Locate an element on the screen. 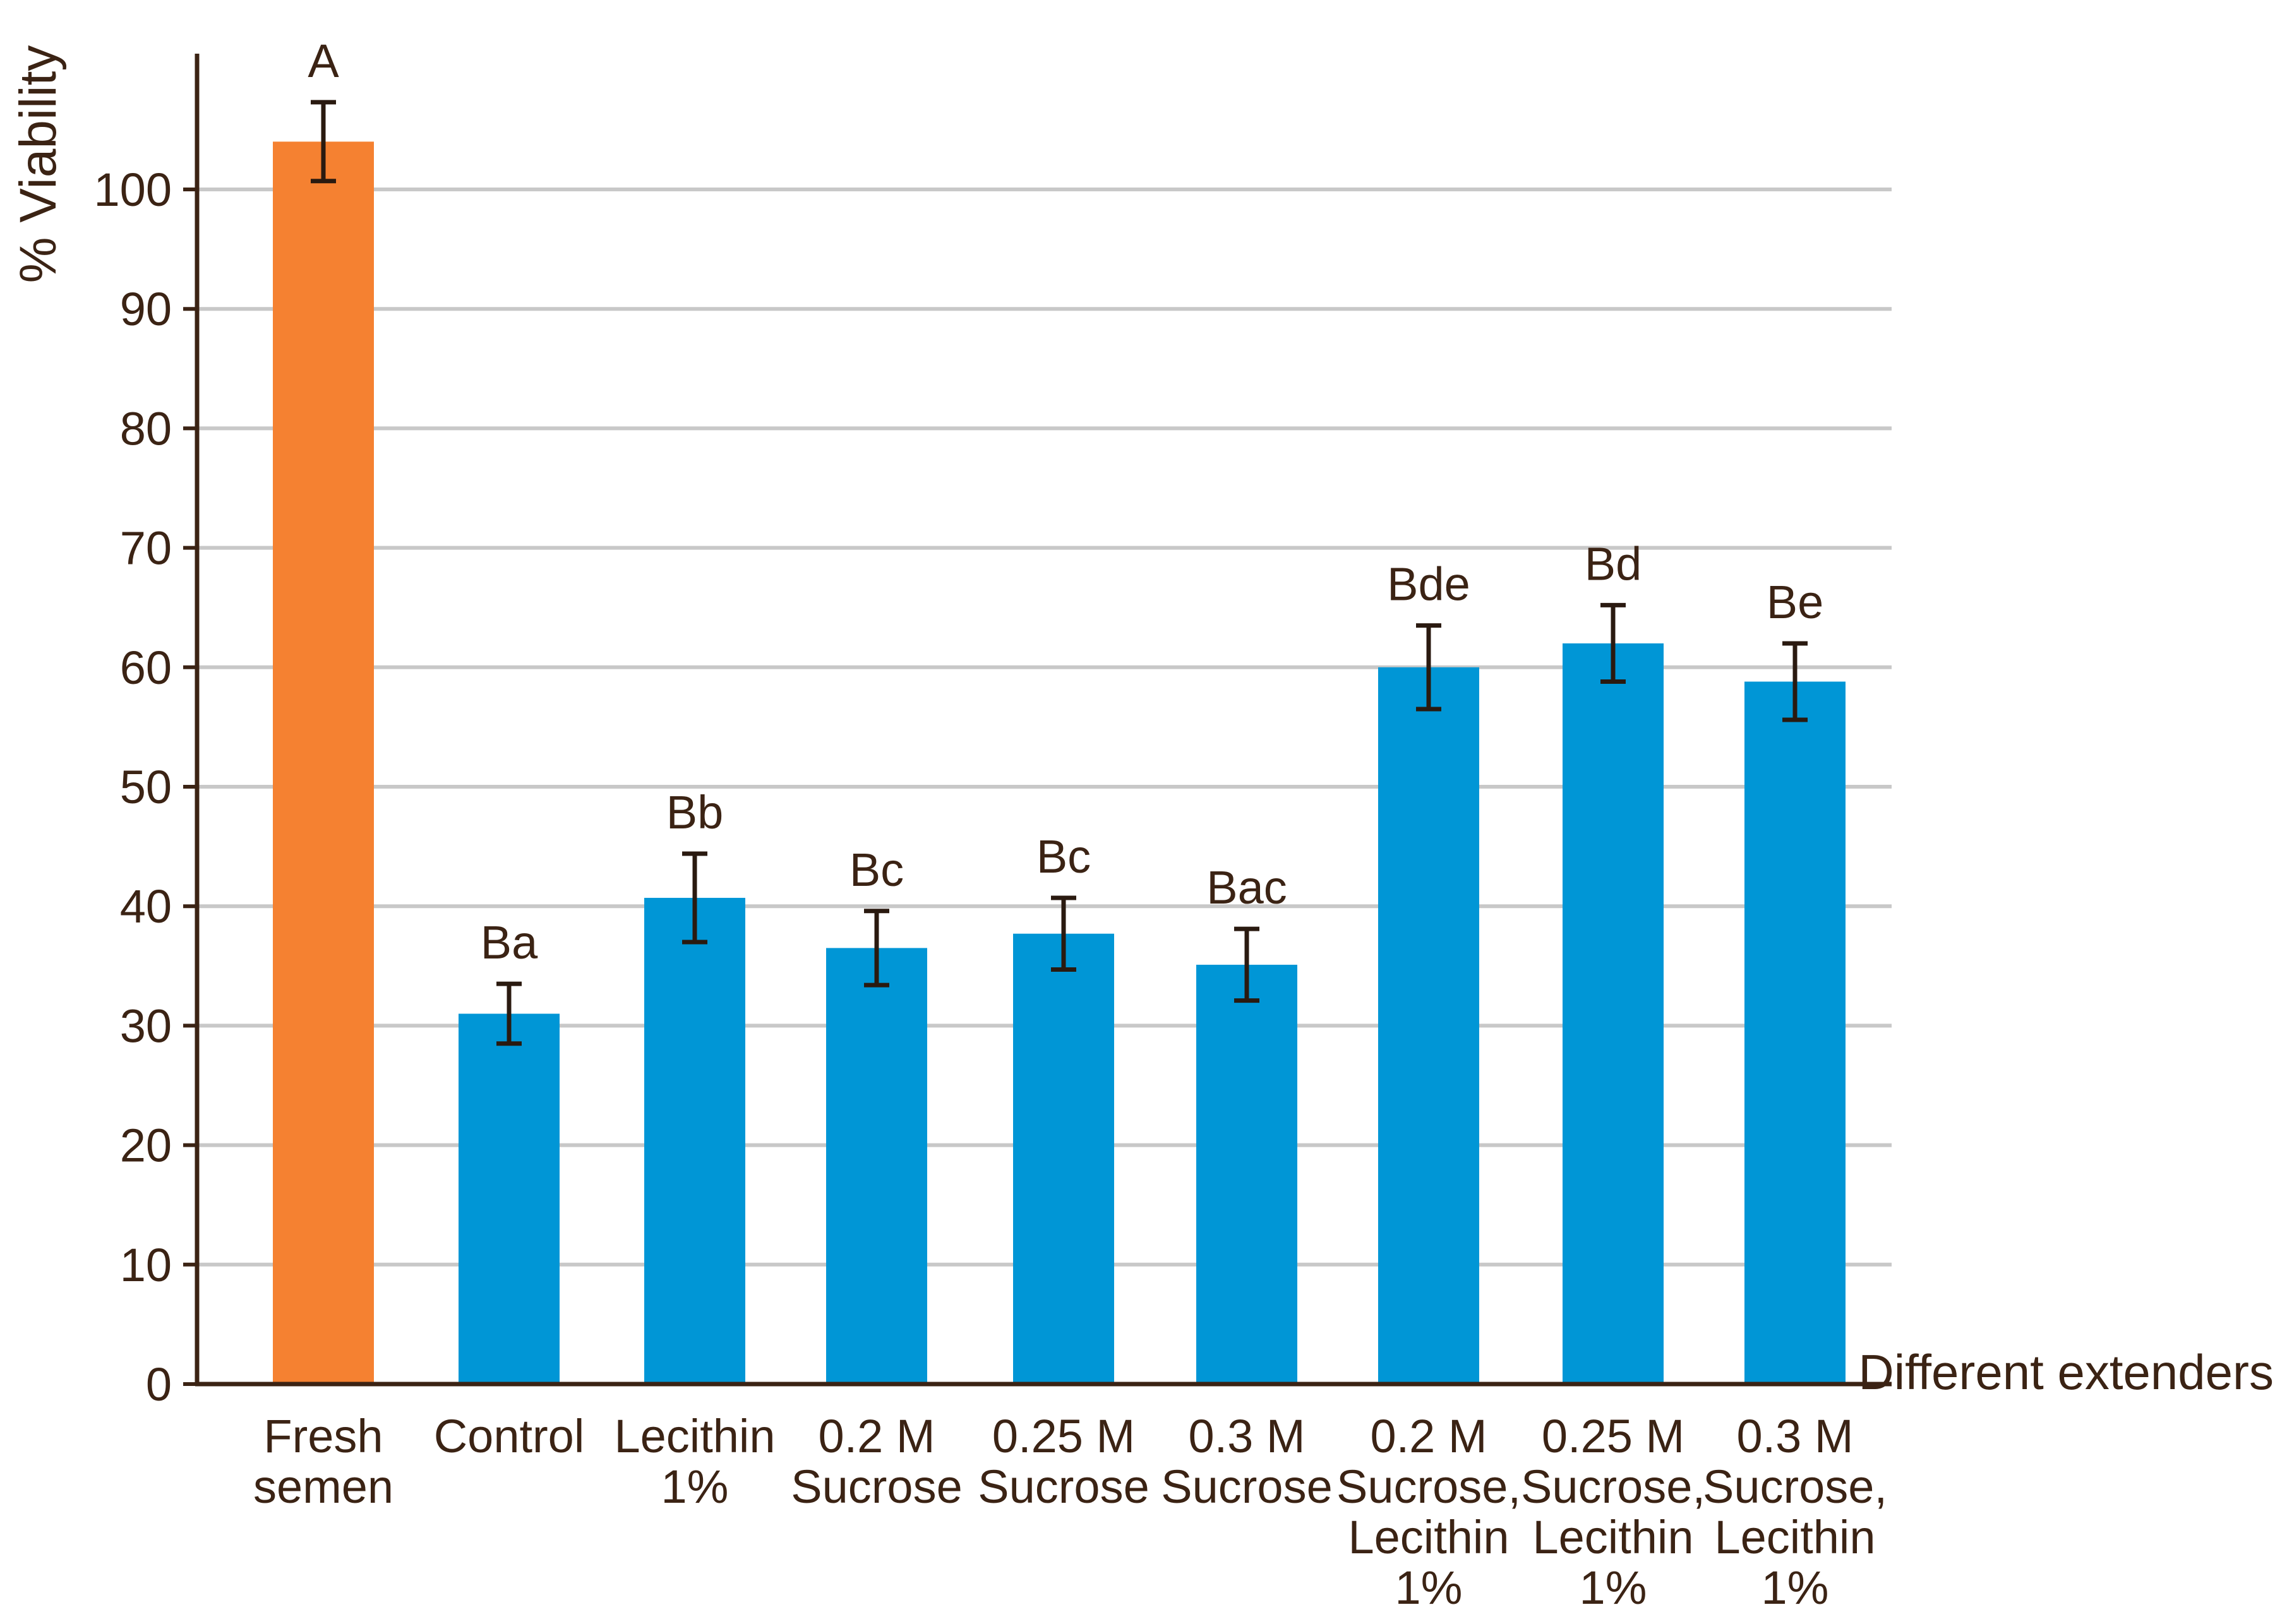 This screenshot has width=2287, height=1624. x-category-label: 0.25 M Sucrose, Lecithin 1% is located at coordinates (1613, 1512).